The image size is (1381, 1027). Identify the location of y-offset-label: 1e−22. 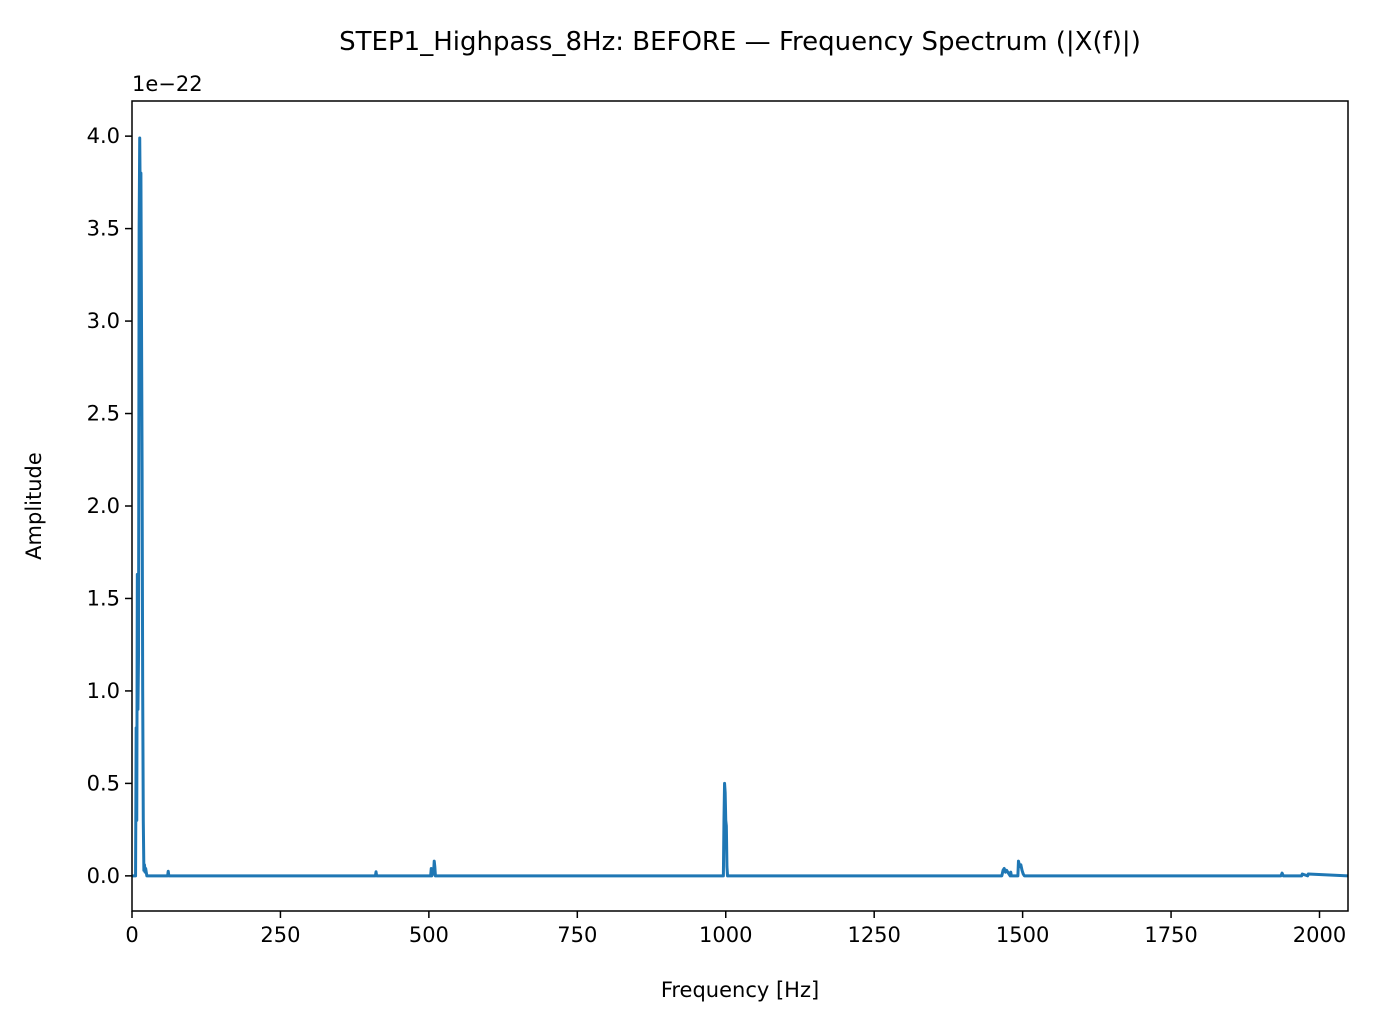
(167, 84).